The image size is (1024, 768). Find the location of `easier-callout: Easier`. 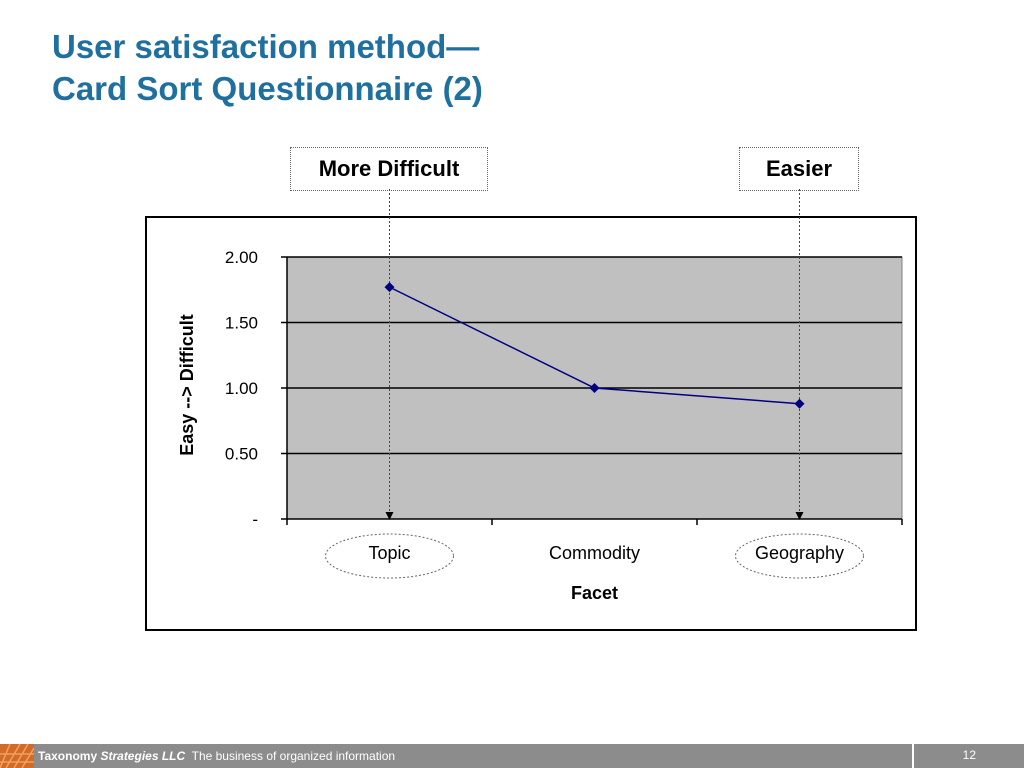

easier-callout: Easier is located at coordinates (799, 169).